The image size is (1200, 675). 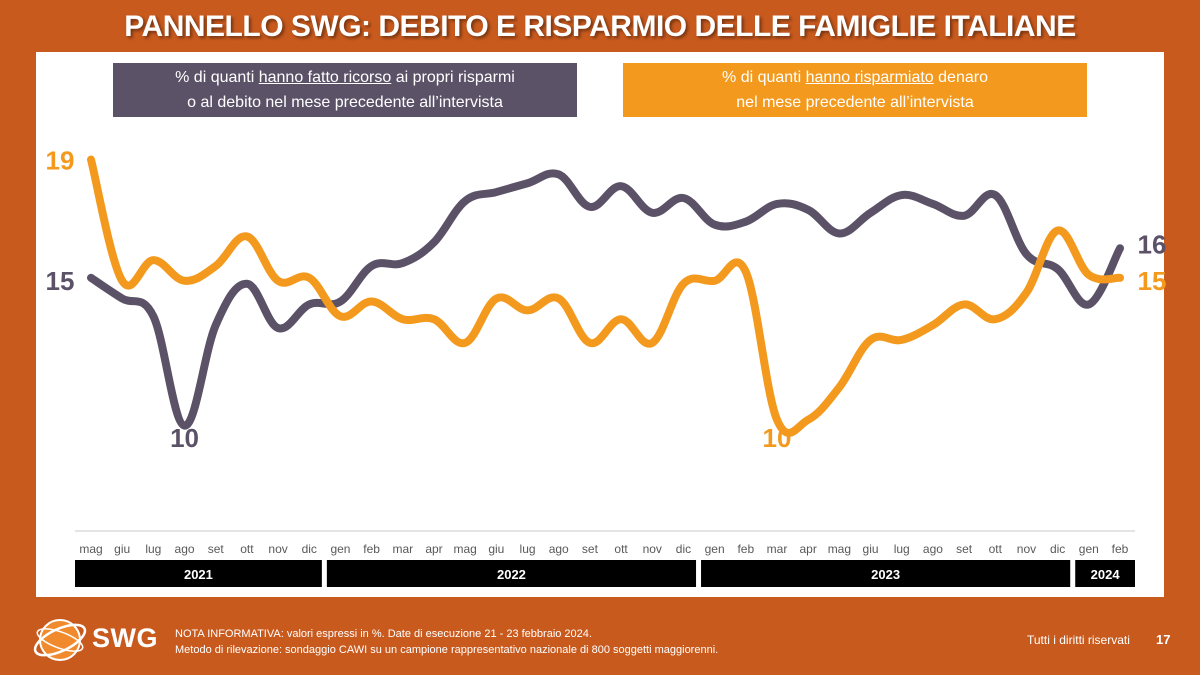 What do you see at coordinates (402, 549) in the screenshot?
I see `x-tick-label-10: mar` at bounding box center [402, 549].